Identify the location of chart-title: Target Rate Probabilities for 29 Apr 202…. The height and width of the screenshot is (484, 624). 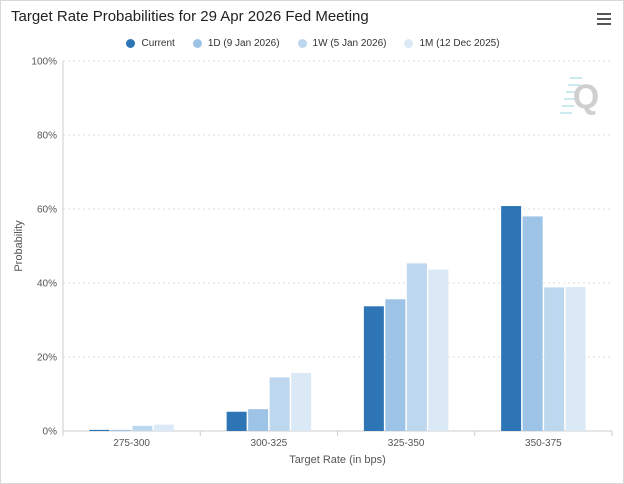
(190, 16).